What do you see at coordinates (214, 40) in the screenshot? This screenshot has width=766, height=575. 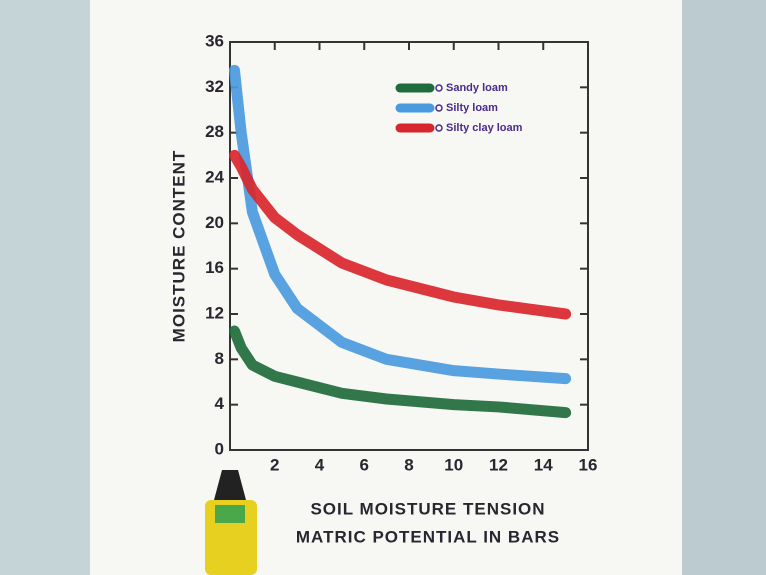 I see `y-tick-label: 36` at bounding box center [214, 40].